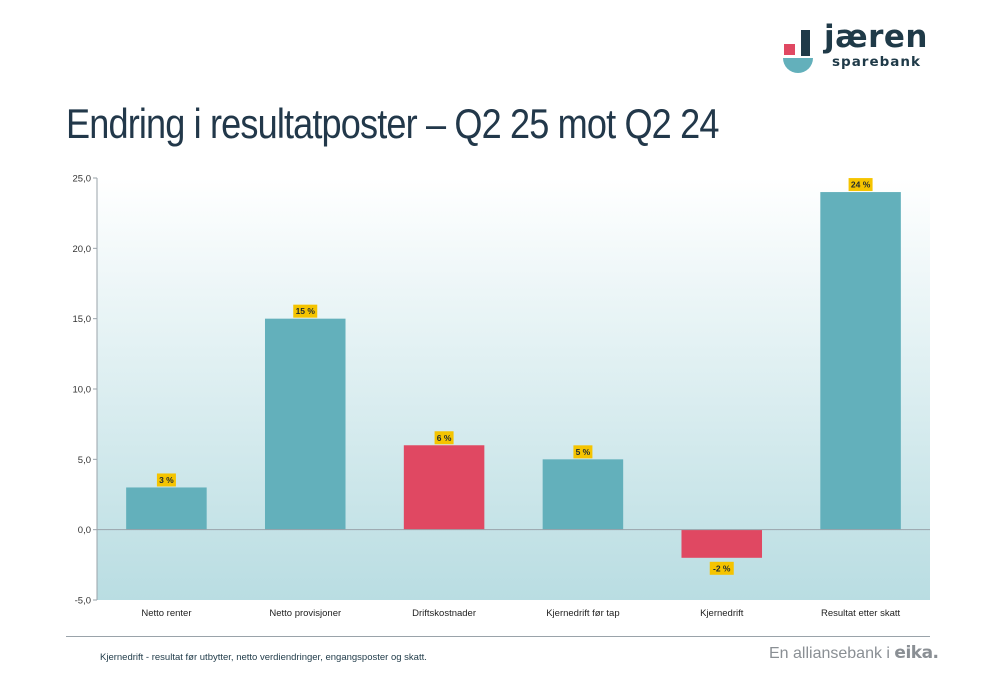 The height and width of the screenshot is (685, 1000). I want to click on brand-logo: jæren sparebank, so click(860, 49).